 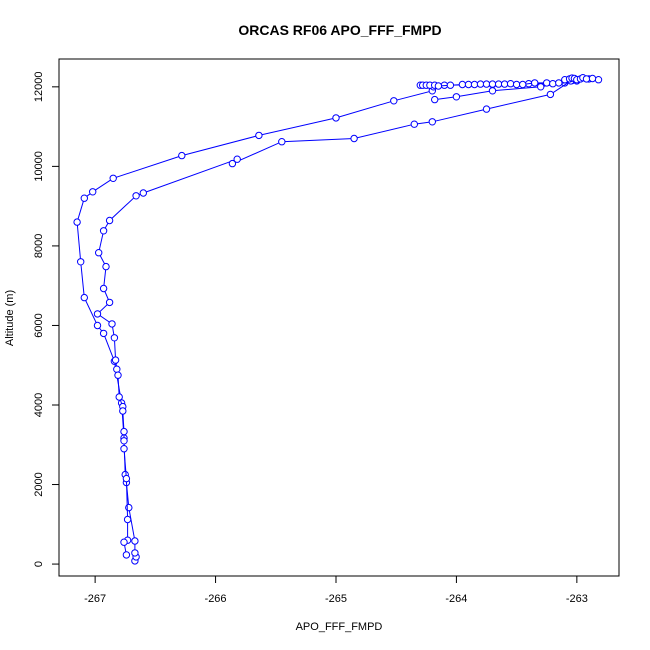 I want to click on x-tick-label: -264, so click(x=456, y=599).